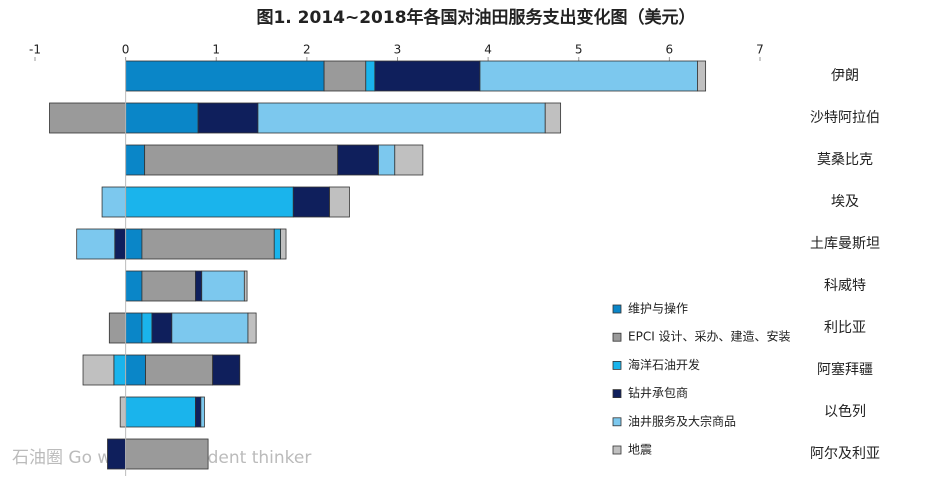  I want to click on legend-label: 地震, so click(640, 450).